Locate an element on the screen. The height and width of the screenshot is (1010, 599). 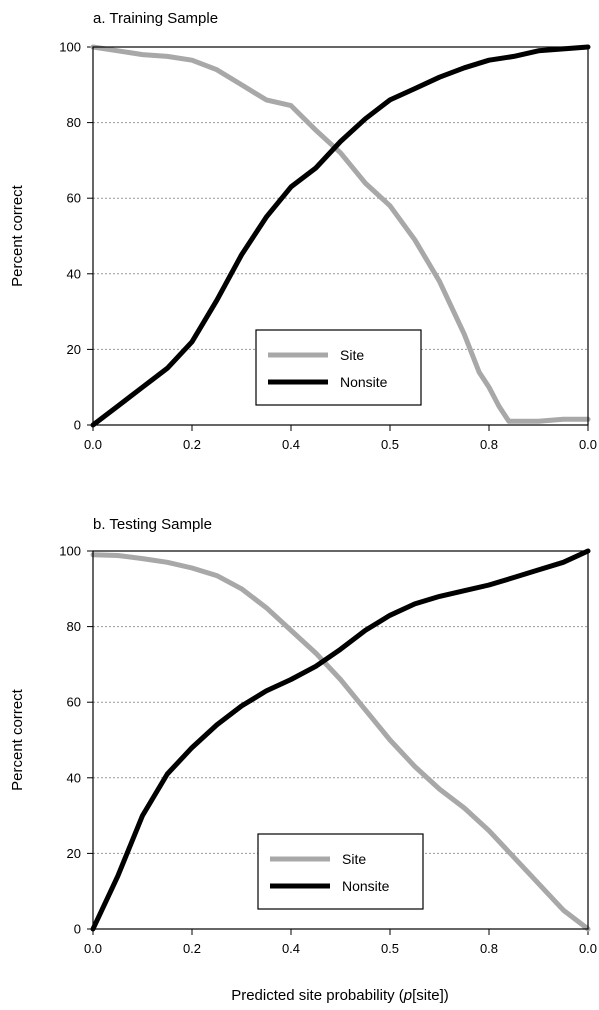
panel-b-legend: Site Nonsite is located at coordinates (340, 871).